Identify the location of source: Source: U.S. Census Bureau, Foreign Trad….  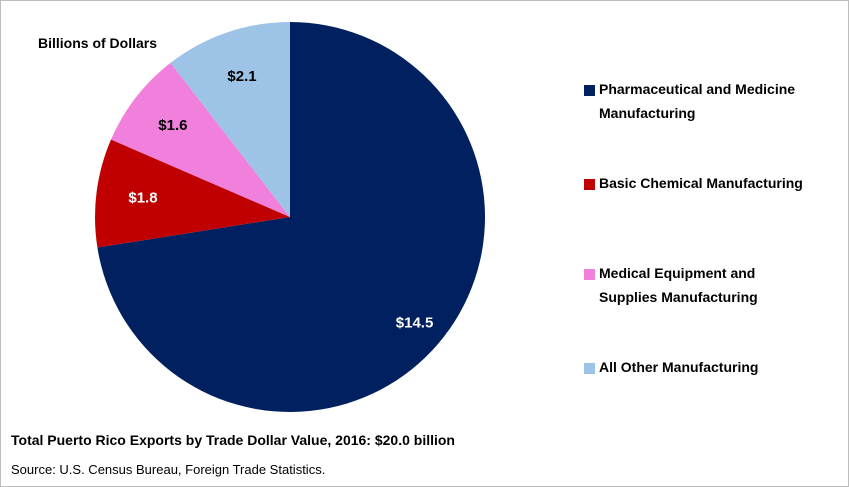
(168, 469).